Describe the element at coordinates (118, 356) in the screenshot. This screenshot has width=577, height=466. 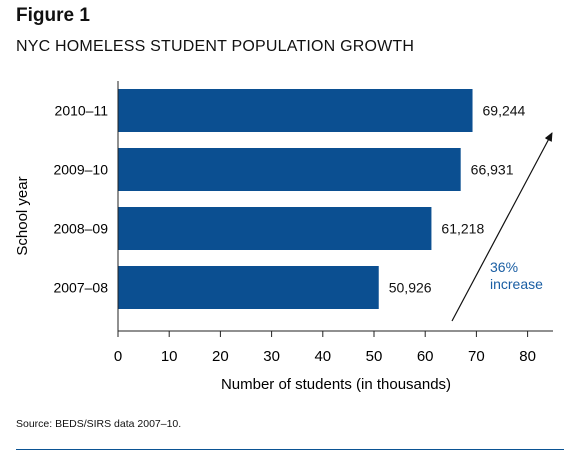
I see `x-tick-label: 0` at that location.